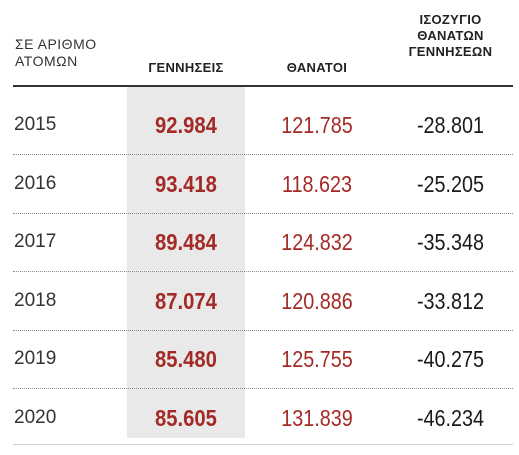 This screenshot has height=455, width=519. I want to click on header-balance: ΙΣΟΖΥΓΙΟ ΘΑΝΑΤΩΝ ΓΕΝΝΗΣΕΩΝ, so click(450, 36).